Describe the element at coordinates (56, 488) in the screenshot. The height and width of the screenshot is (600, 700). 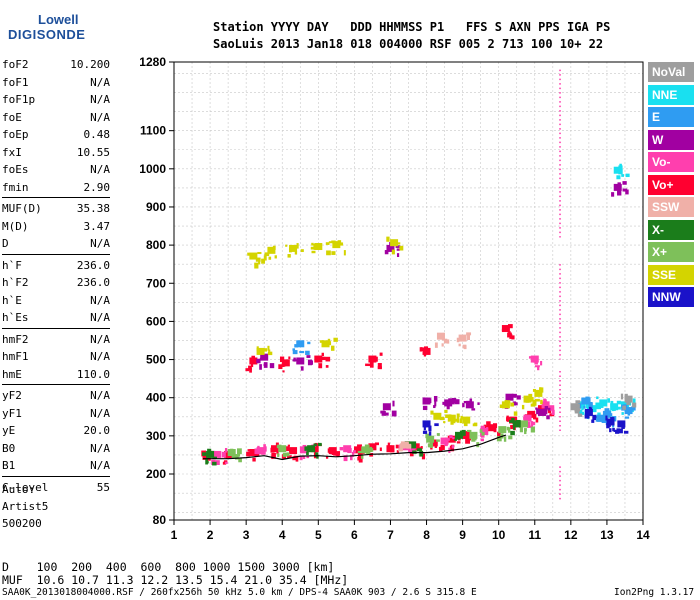
I see `param-row: C-level 55` at that location.